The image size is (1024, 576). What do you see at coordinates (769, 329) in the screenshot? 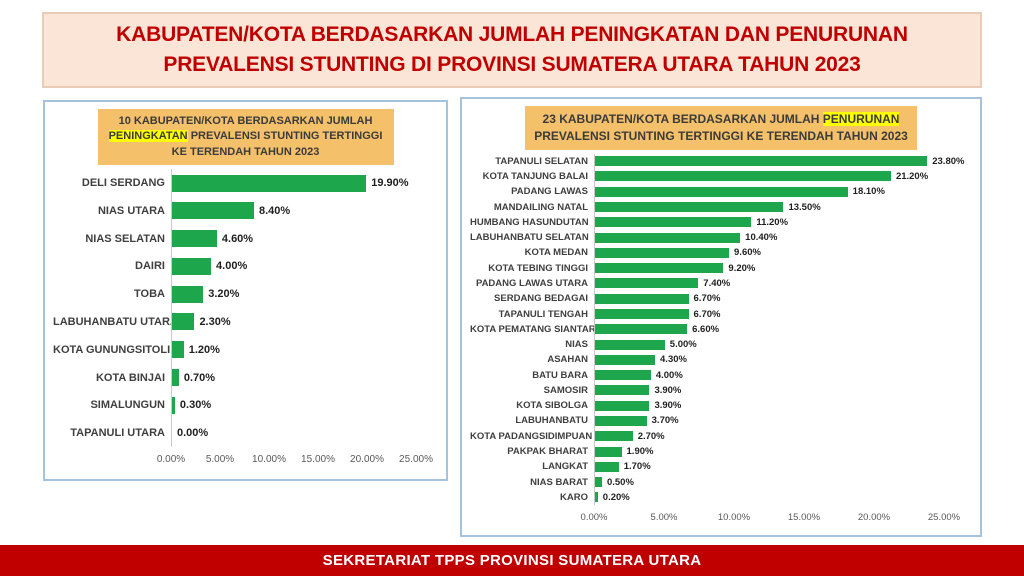
I see `bar-track: 6.60%` at bounding box center [769, 329].